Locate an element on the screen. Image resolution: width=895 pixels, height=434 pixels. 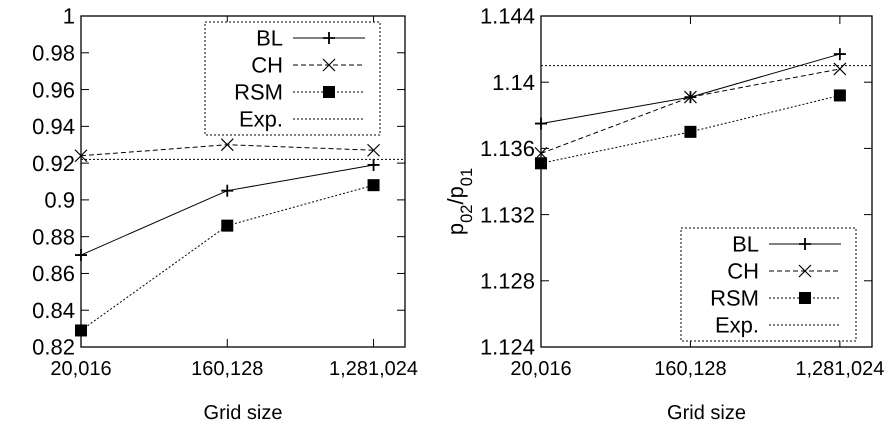
y-tick-label: 0.82 is located at coordinates (53, 347).